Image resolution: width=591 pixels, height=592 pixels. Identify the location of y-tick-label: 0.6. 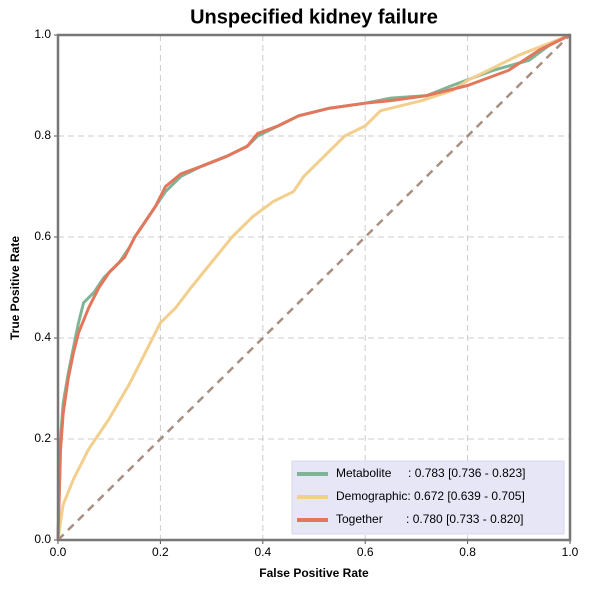
(42, 236).